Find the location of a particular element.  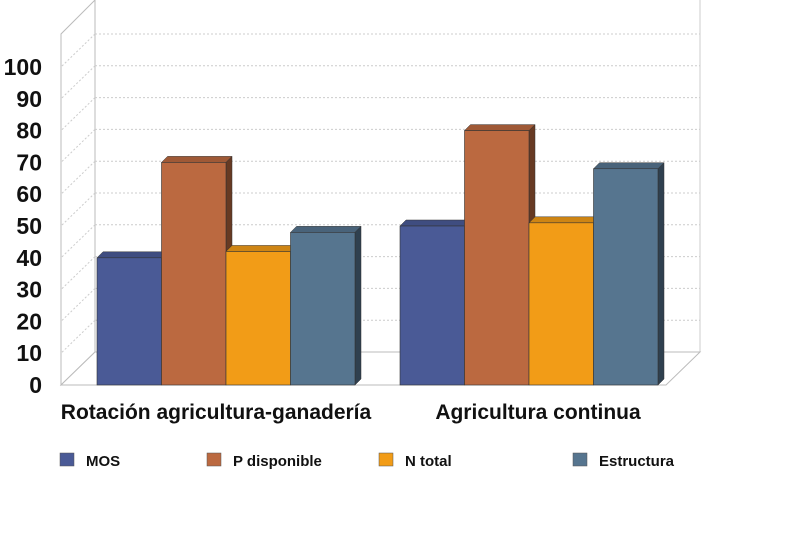

legend: MOS P disponible N total Estructura is located at coordinates (367, 461).